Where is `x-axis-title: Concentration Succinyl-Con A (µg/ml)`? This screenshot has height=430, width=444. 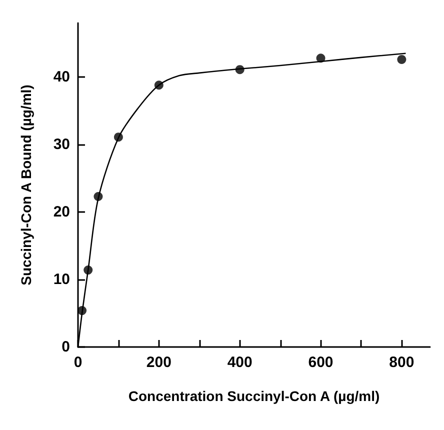
x-axis-title: Concentration Succinyl-Con A (µg/ml) is located at coordinates (254, 396).